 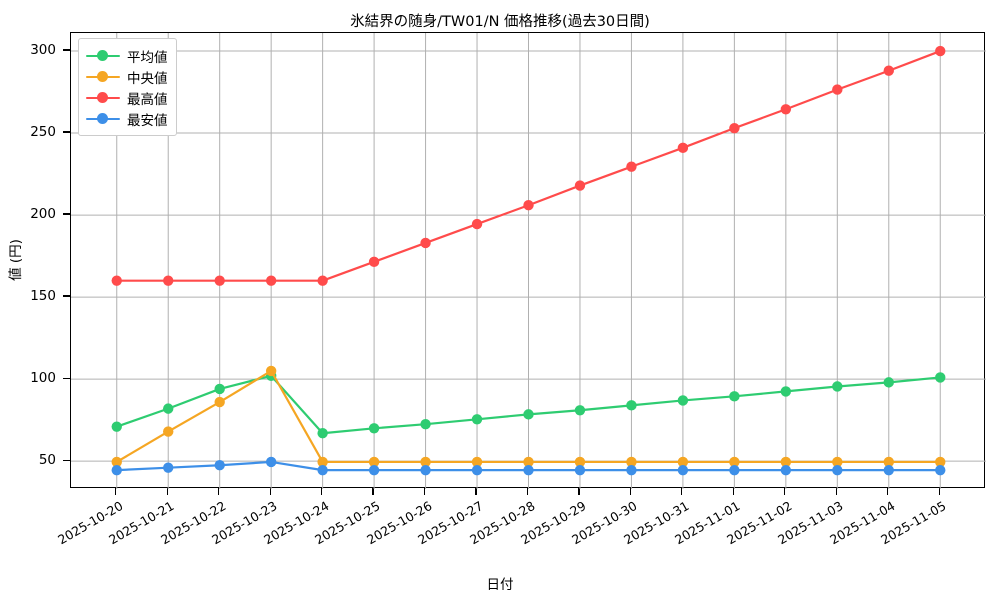 I want to click on y-axis-label: 値 (円), so click(x=16, y=260).